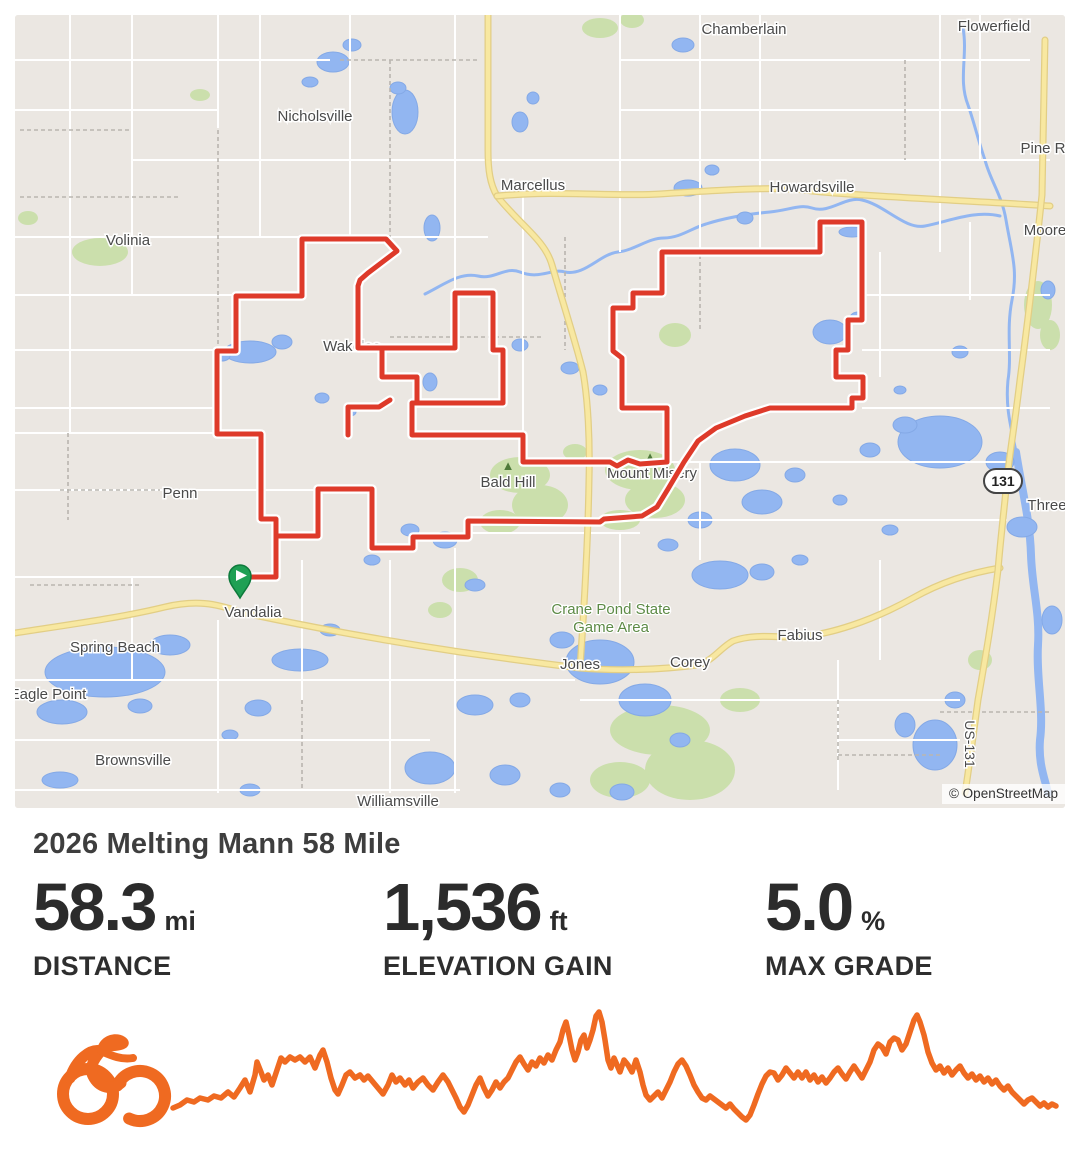  Describe the element at coordinates (611, 627) in the screenshot. I see `protected-area-label: Game Area` at that location.